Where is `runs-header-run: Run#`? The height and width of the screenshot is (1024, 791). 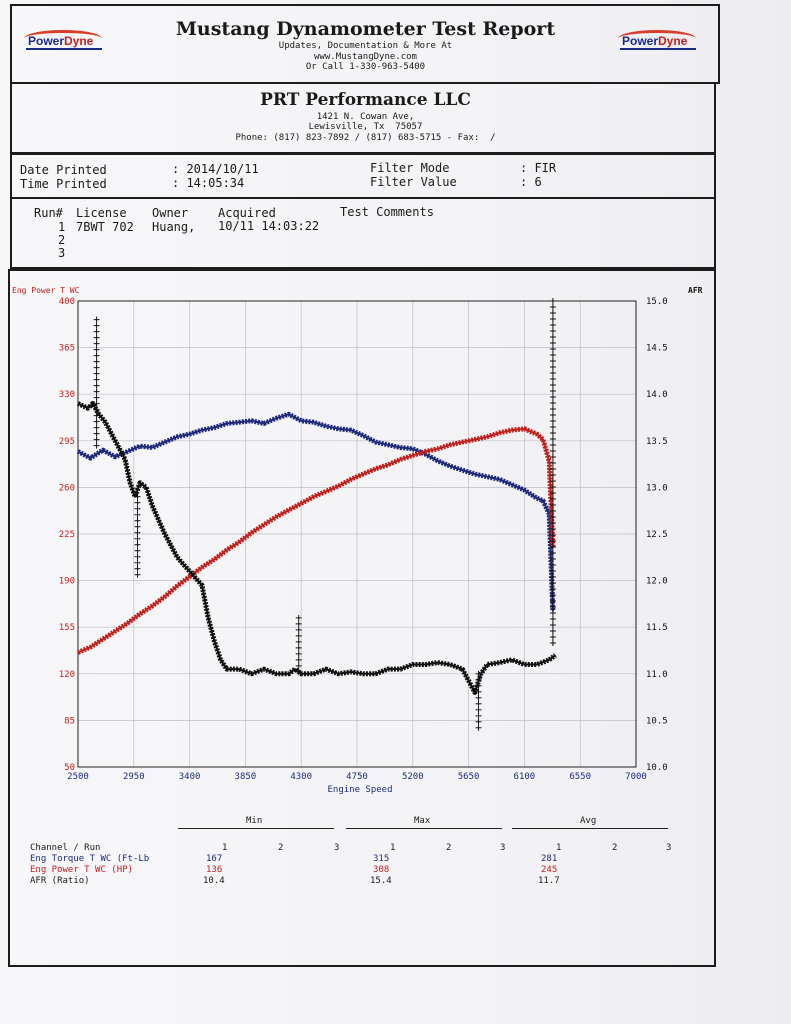 runs-header-run: Run# is located at coordinates (48, 213).